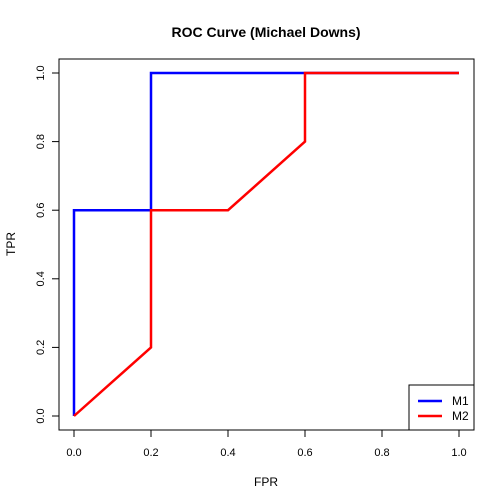 The width and height of the screenshot is (504, 504). Describe the element at coordinates (41, 210) in the screenshot. I see `y-tick-label: 0.6` at that location.